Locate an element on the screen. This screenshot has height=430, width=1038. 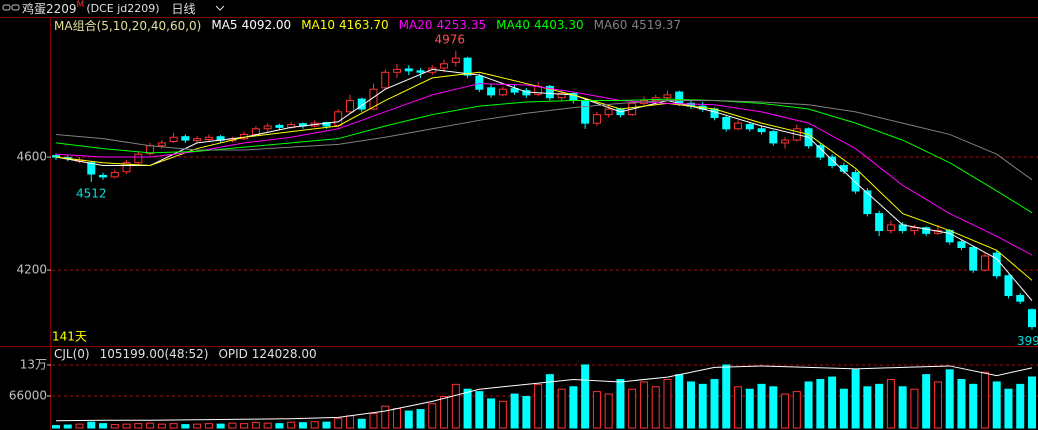
oi-line is located at coordinates (544, 393).